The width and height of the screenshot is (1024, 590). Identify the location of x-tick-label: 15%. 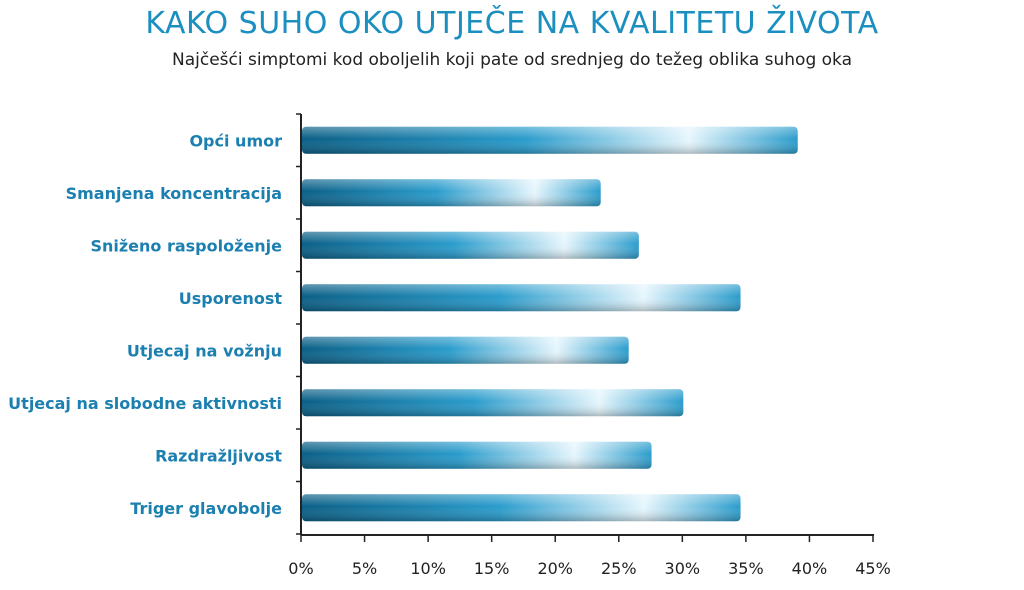
(492, 568).